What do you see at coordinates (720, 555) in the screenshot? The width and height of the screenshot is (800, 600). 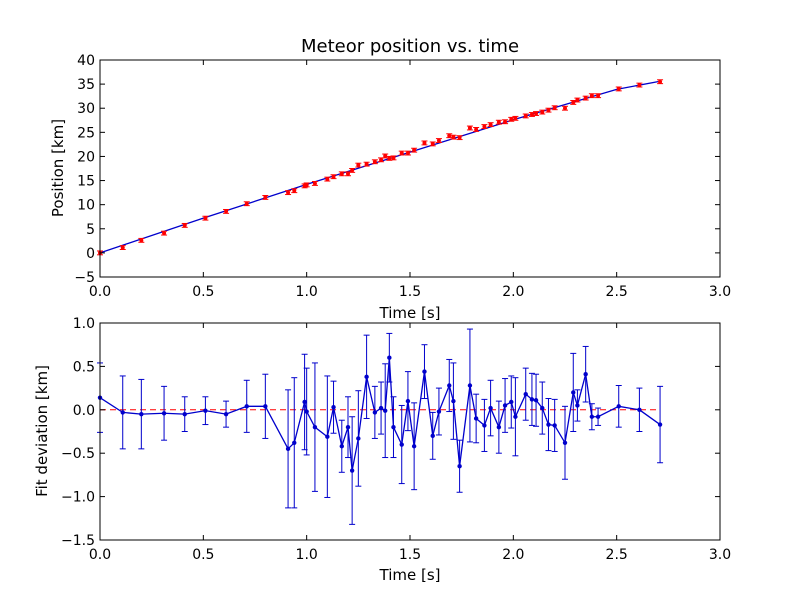 I see `deviation-x-tick-label: 3.0` at bounding box center [720, 555].